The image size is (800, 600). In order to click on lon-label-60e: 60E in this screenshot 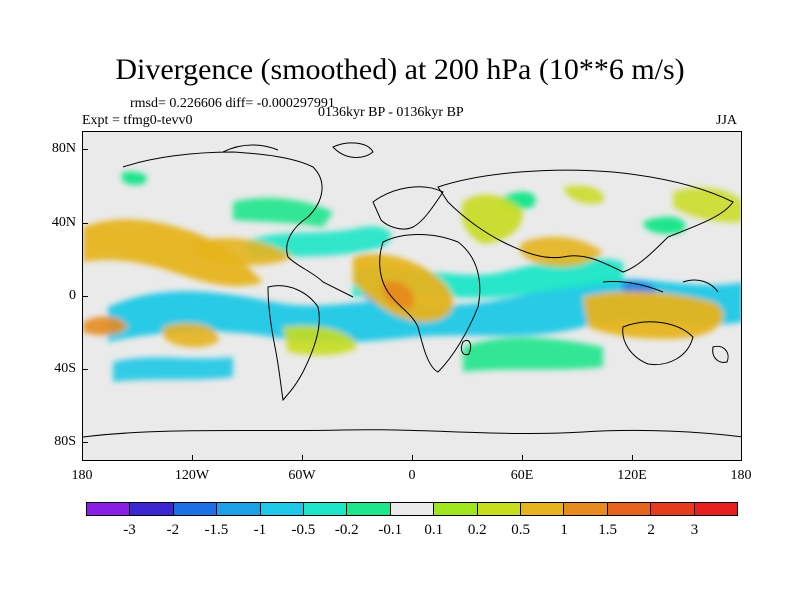, I will do `click(522, 475)`.